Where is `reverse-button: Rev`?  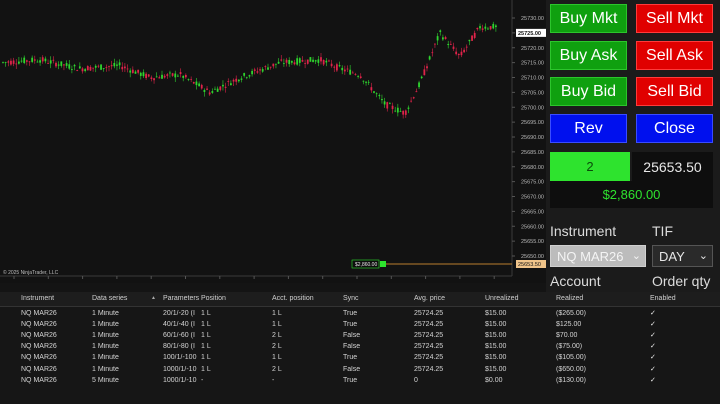 reverse-button: Rev is located at coordinates (588, 128).